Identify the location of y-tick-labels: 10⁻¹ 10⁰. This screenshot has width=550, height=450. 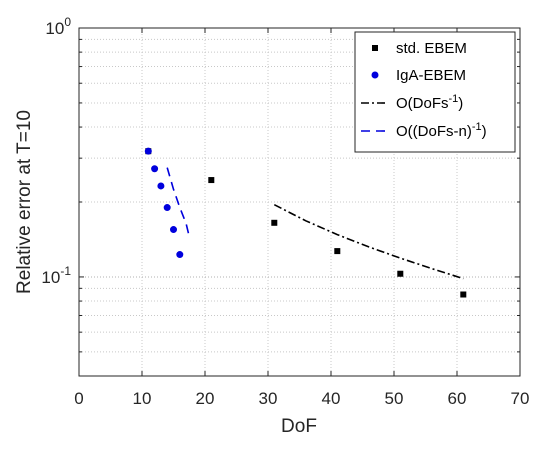
(56, 151).